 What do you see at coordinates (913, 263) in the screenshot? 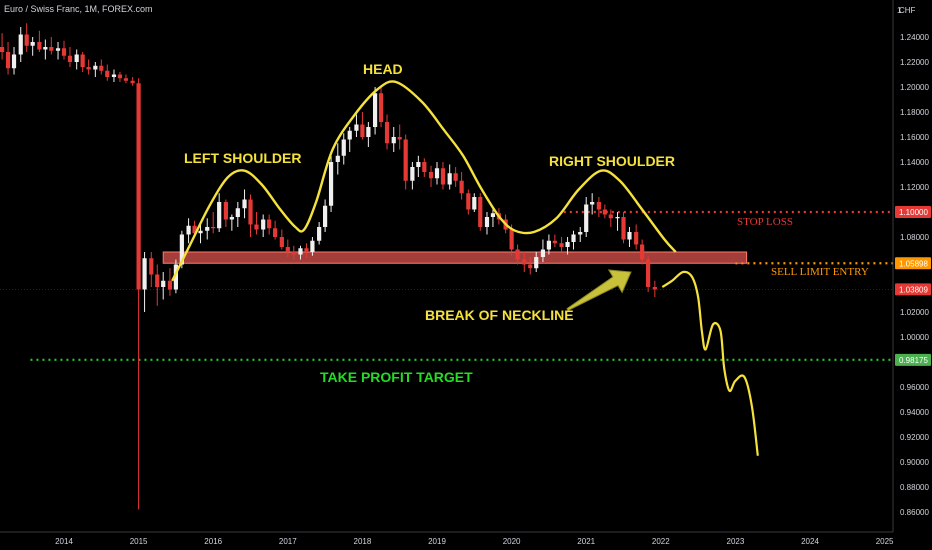
I see `price-tag-text: 1.05898` at bounding box center [913, 263].